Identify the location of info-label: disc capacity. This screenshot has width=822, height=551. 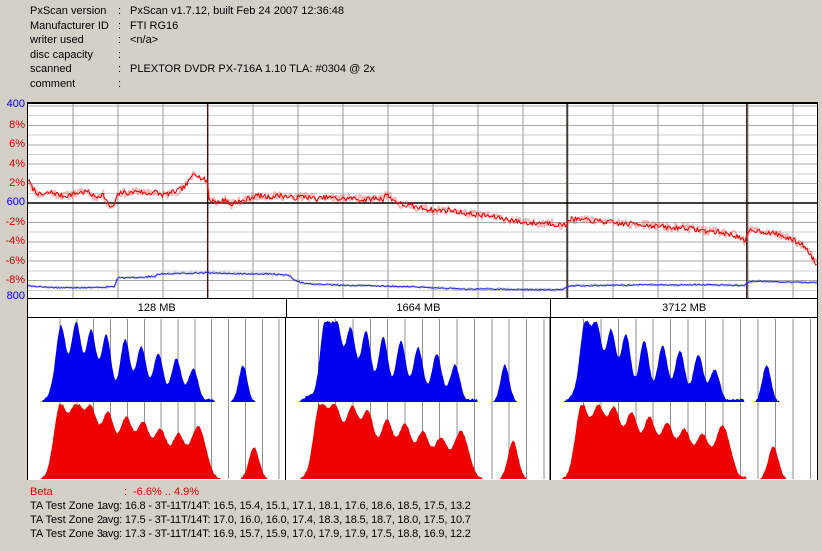
(61, 54).